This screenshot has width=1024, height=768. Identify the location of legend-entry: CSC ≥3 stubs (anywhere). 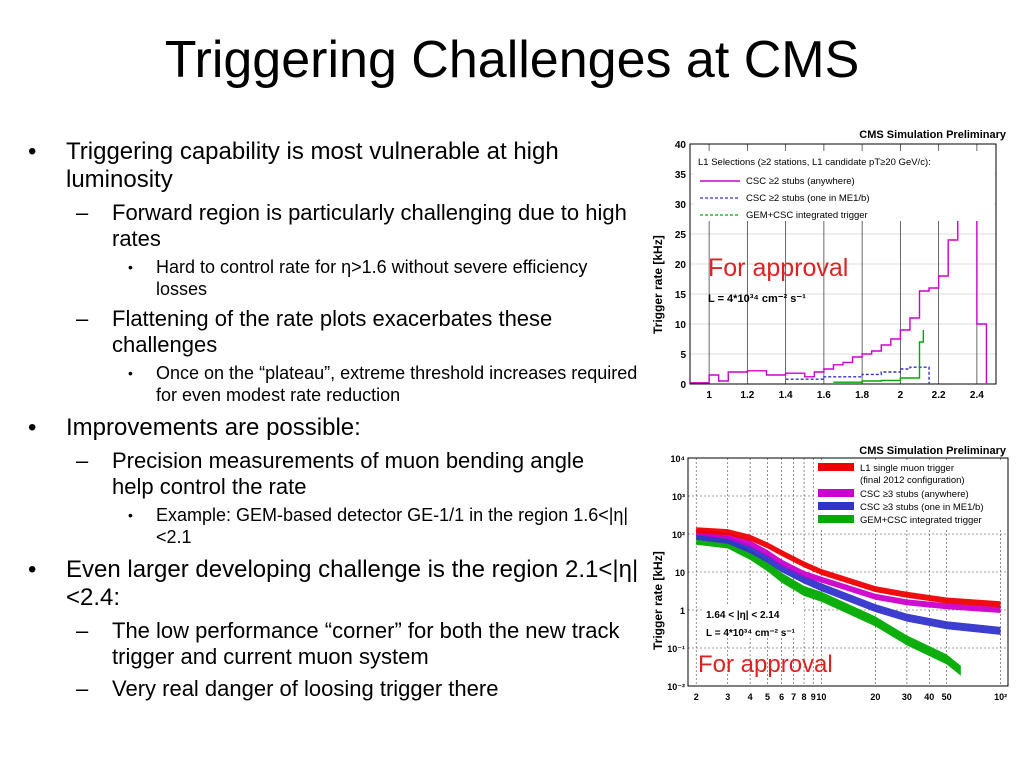
(914, 494).